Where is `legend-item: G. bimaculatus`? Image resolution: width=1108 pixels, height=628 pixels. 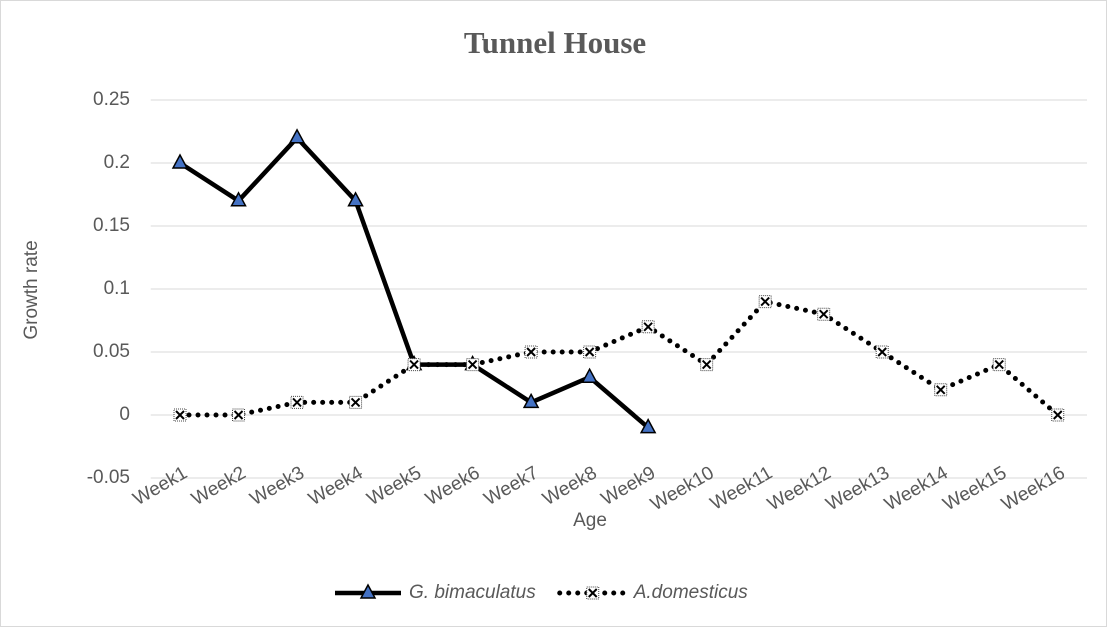
legend-item: G. bimaculatus is located at coordinates (435, 592).